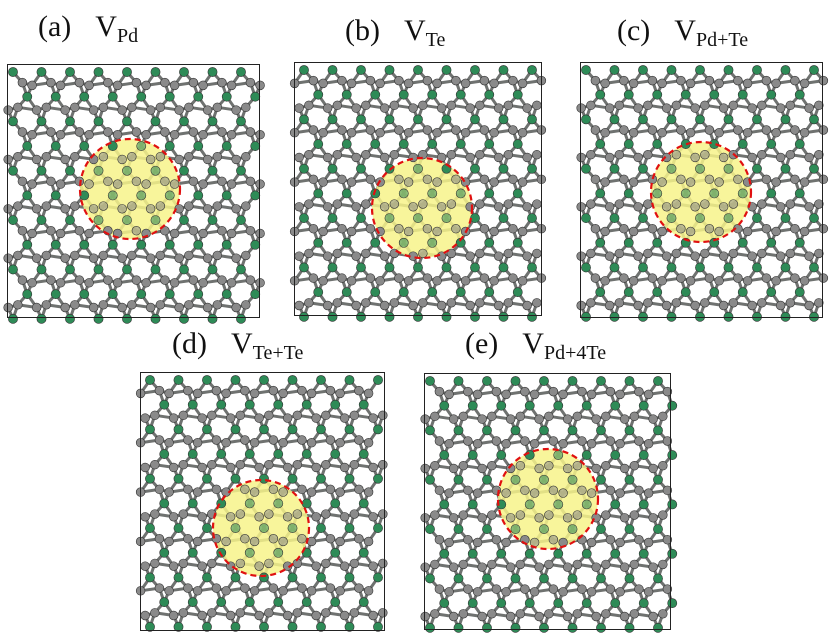  Describe the element at coordinates (261, 502) in the screenshot. I see `panel-d-lattice` at that location.